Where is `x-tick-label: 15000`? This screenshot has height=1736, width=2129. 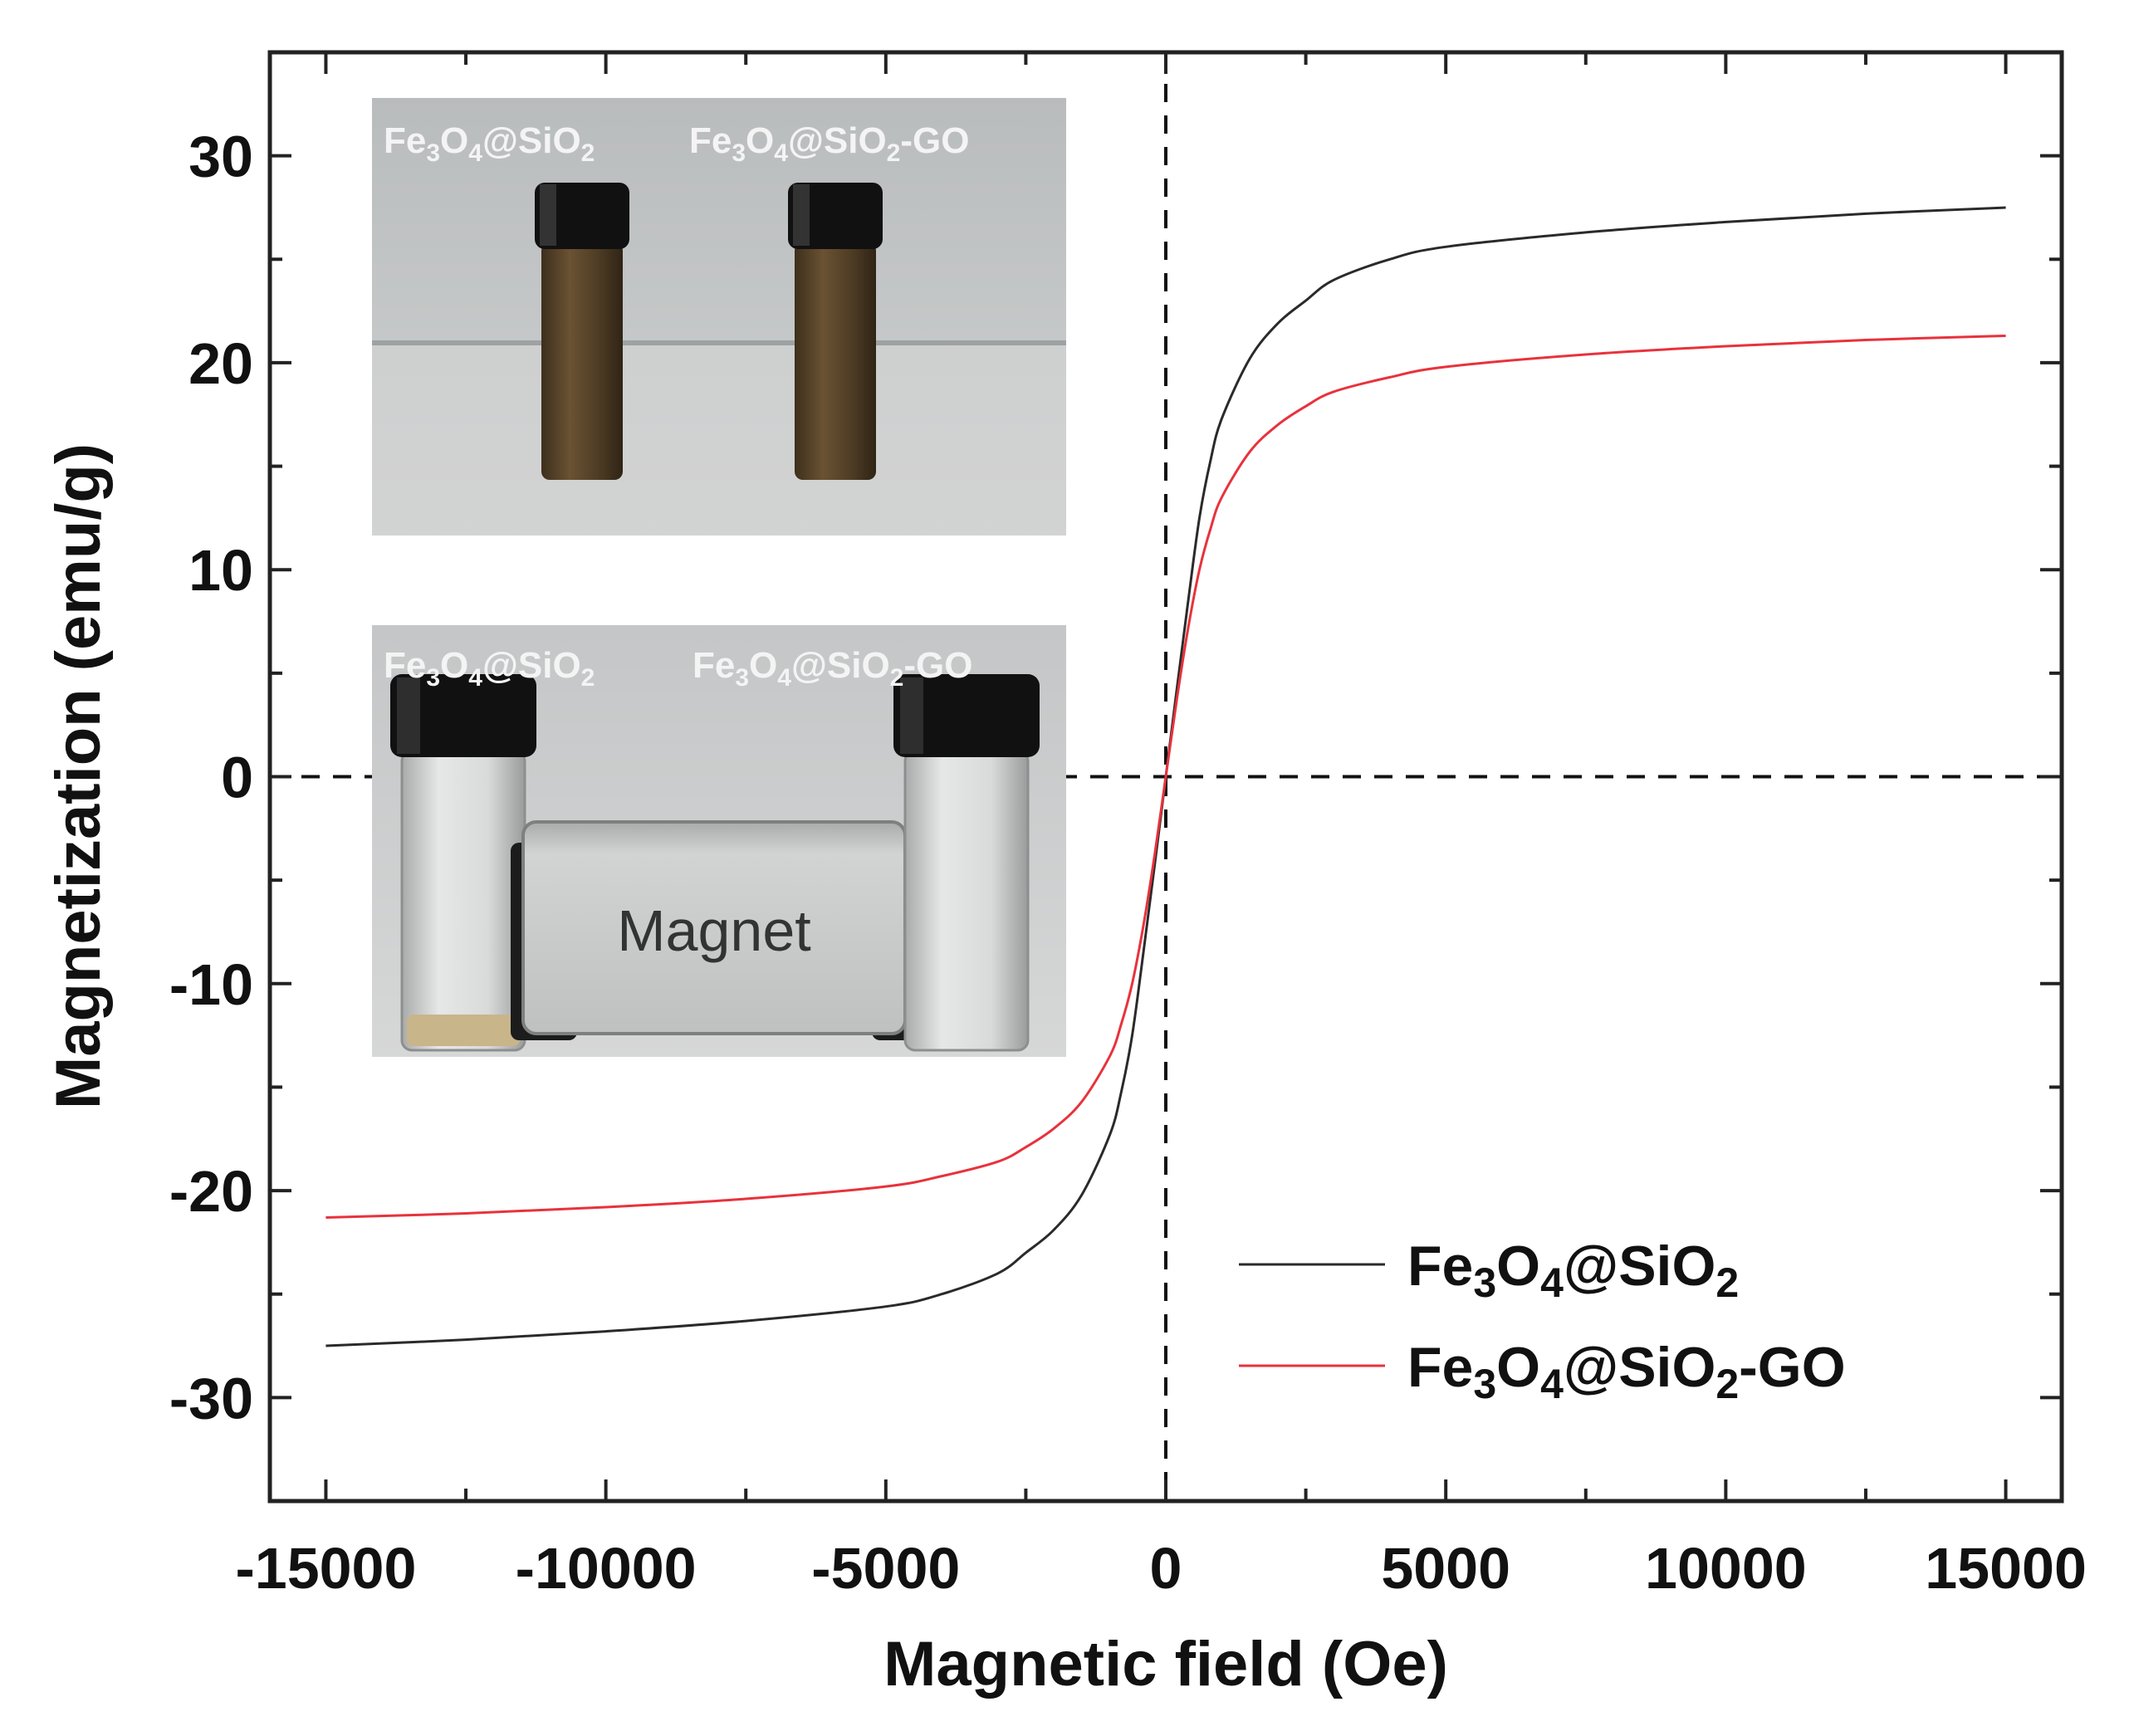 x-tick-label: 15000 is located at coordinates (2006, 1568).